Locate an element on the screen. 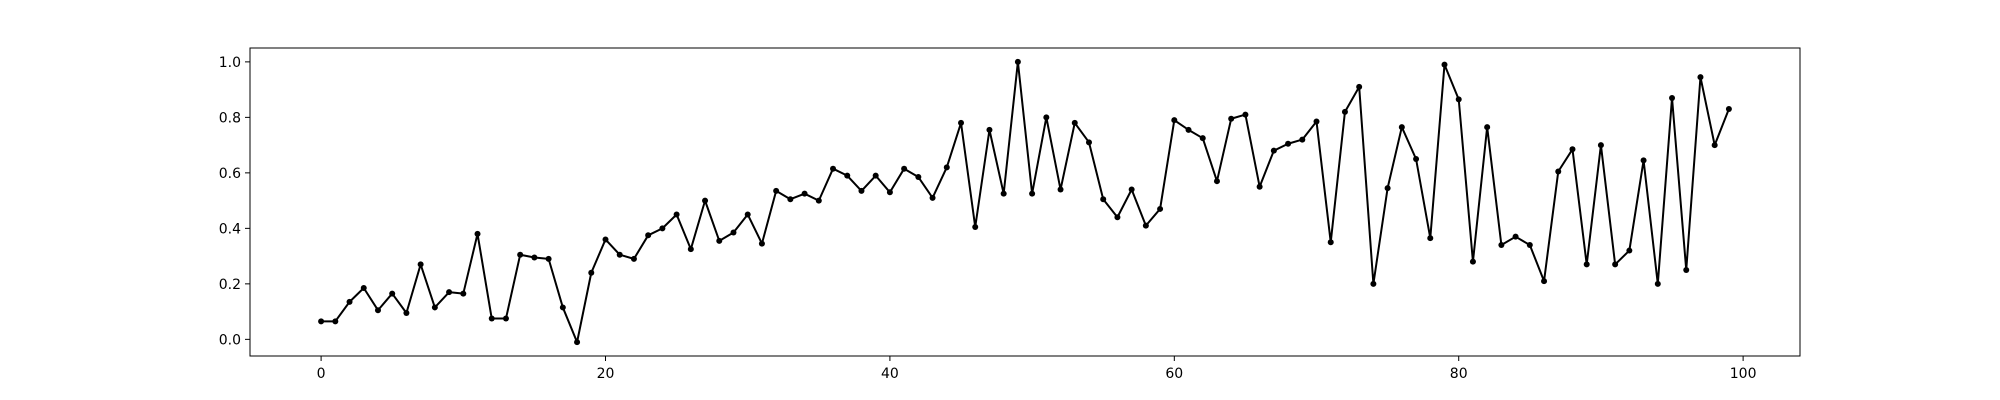  x-tick-label: 0 is located at coordinates (321, 374).